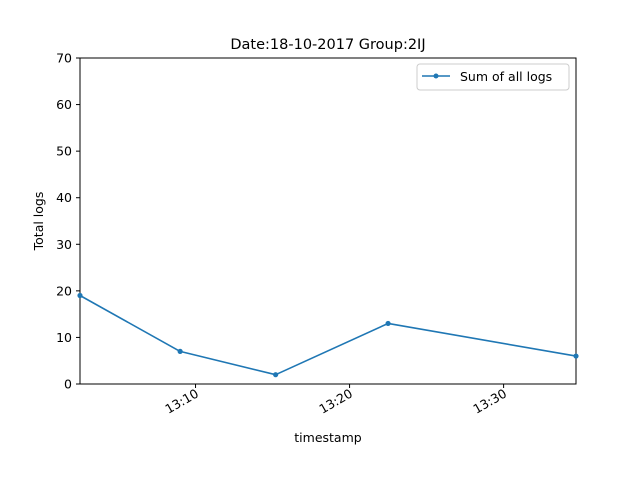  I want to click on y-tick-label: 70, so click(64, 58).